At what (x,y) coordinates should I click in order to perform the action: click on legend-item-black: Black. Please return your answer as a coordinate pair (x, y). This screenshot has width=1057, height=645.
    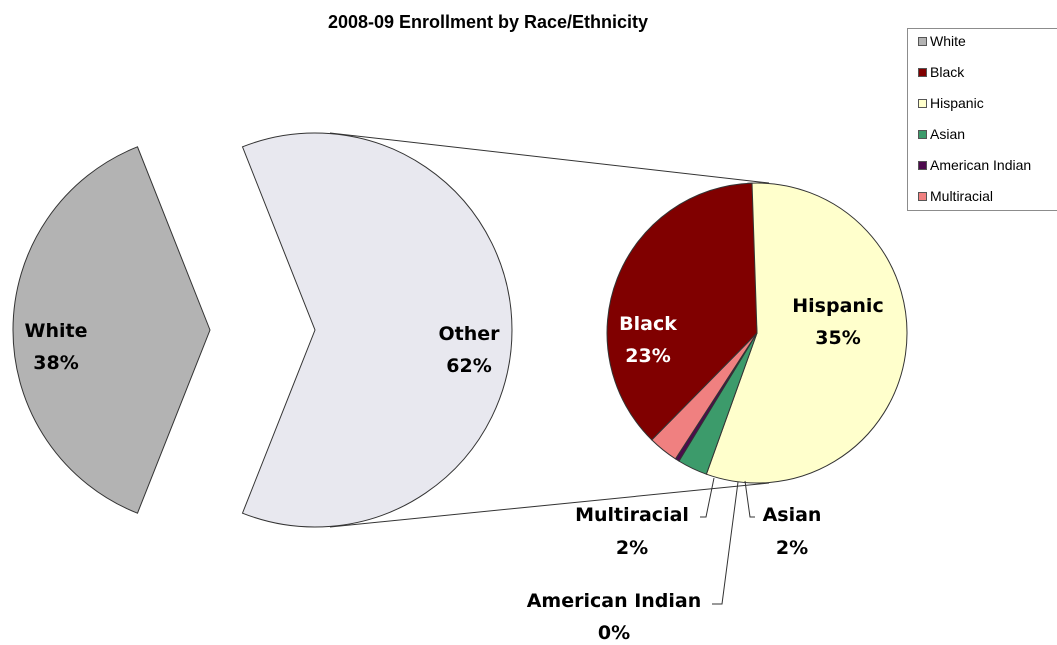
    Looking at the image, I should click on (941, 72).